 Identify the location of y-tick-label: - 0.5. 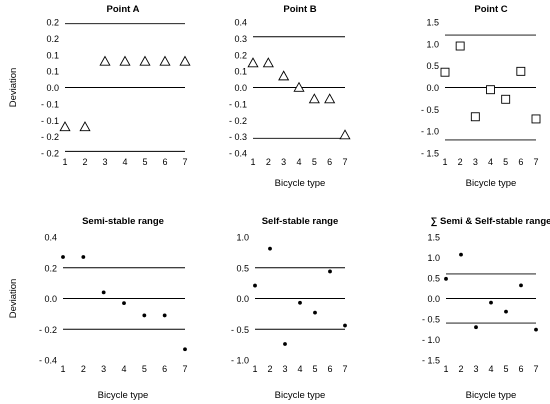
(430, 110).